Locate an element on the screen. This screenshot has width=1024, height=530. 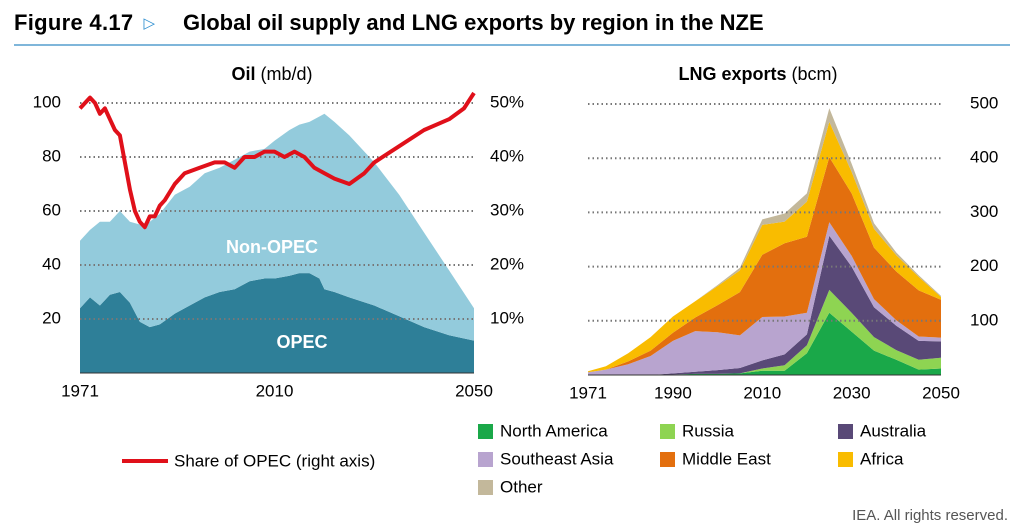
oil-y-tick-label: 40 is located at coordinates (51, 263).